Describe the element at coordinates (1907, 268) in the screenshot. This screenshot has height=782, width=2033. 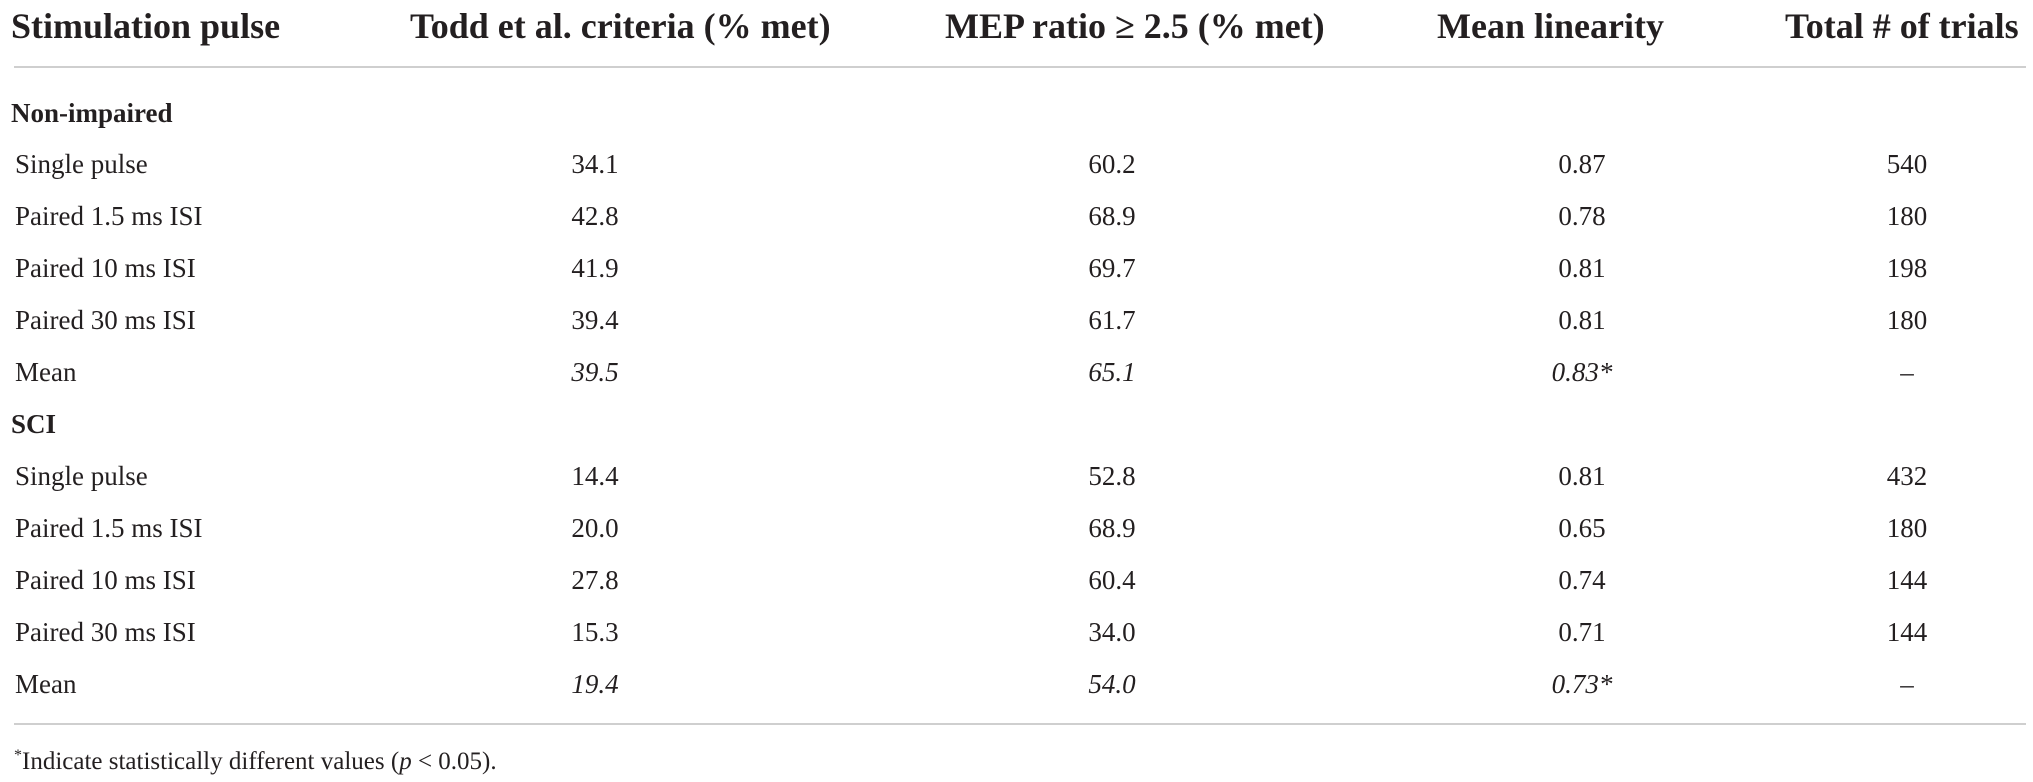
I see `trials-value: 198` at that location.